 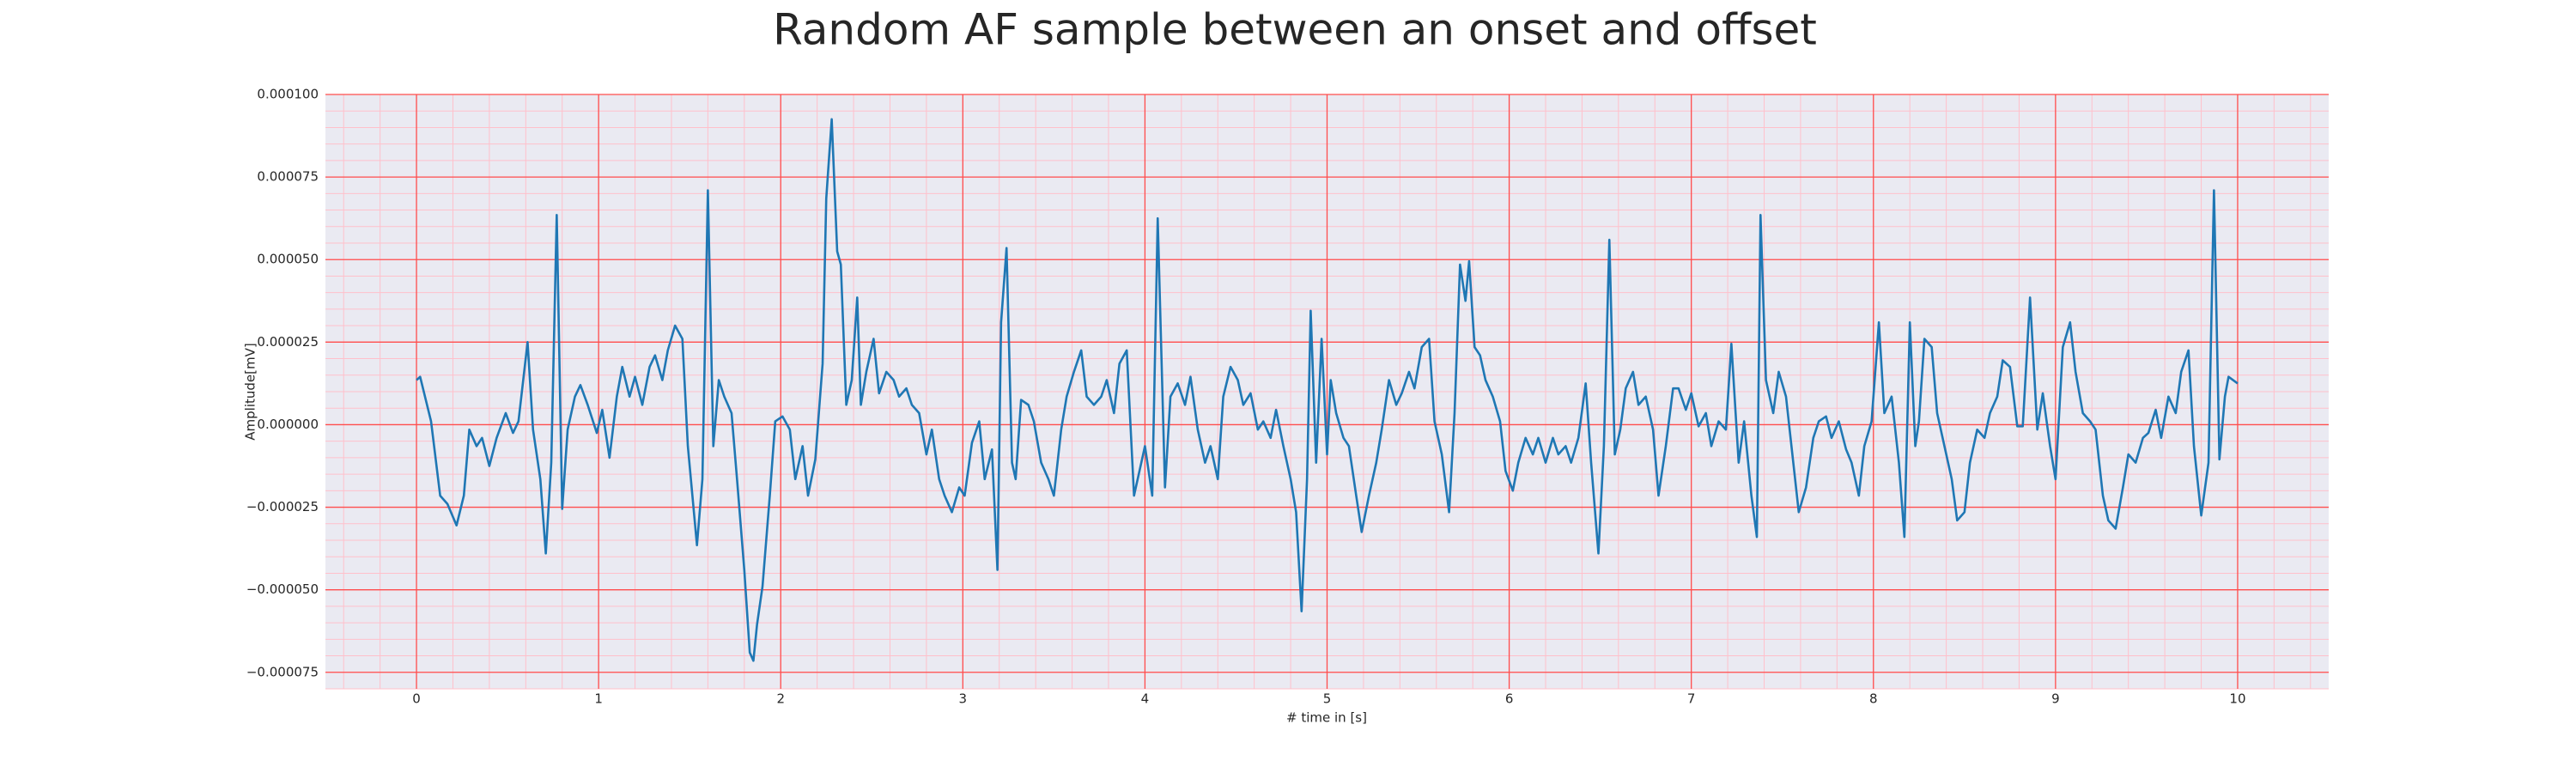 I want to click on x-tick-label: 9, so click(x=2055, y=699).